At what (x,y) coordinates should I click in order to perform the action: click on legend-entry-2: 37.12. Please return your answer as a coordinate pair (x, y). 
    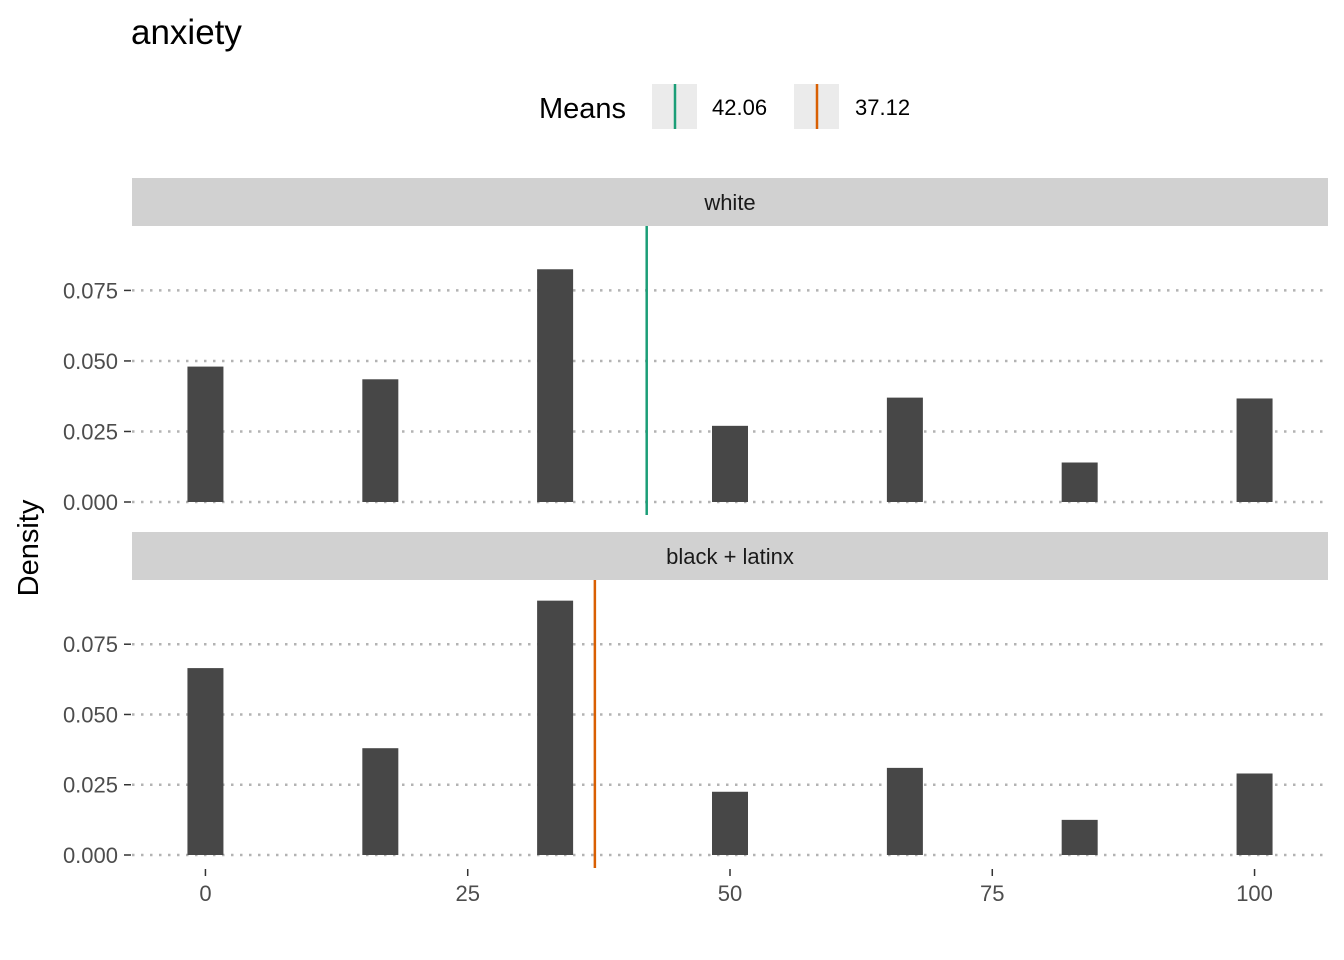
    Looking at the image, I should click on (852, 106).